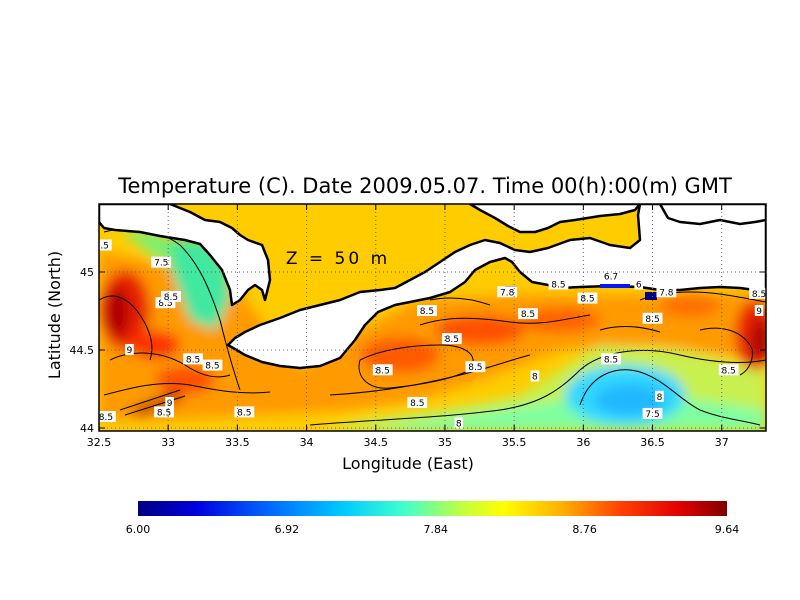 The height and width of the screenshot is (600, 800). I want to click on colorbar-tick-label: 6.92, so click(287, 529).